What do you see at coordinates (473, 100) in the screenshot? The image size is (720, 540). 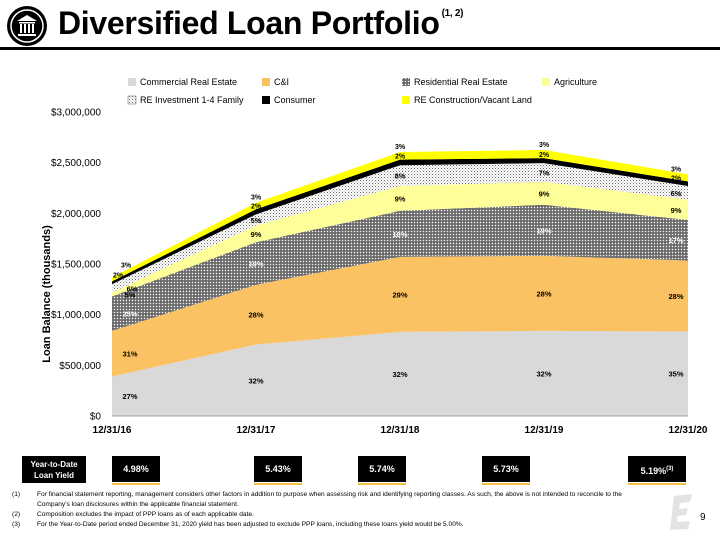 I see `legend-label: RE Construction/Vacant Land` at bounding box center [473, 100].